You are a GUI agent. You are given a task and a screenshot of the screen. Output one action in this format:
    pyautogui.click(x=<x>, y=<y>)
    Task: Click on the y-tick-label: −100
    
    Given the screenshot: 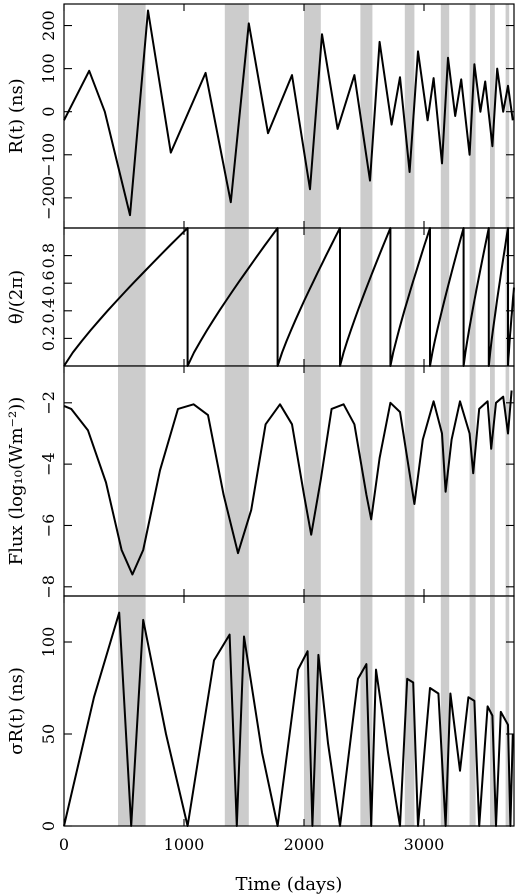 What is the action you would take?
    pyautogui.click(x=48, y=155)
    